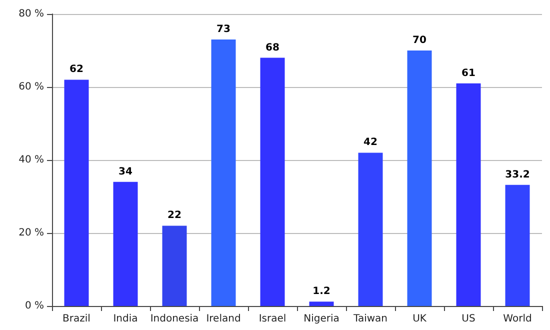 This screenshot has height=330, width=550. I want to click on data-label: 33.2, so click(517, 174).